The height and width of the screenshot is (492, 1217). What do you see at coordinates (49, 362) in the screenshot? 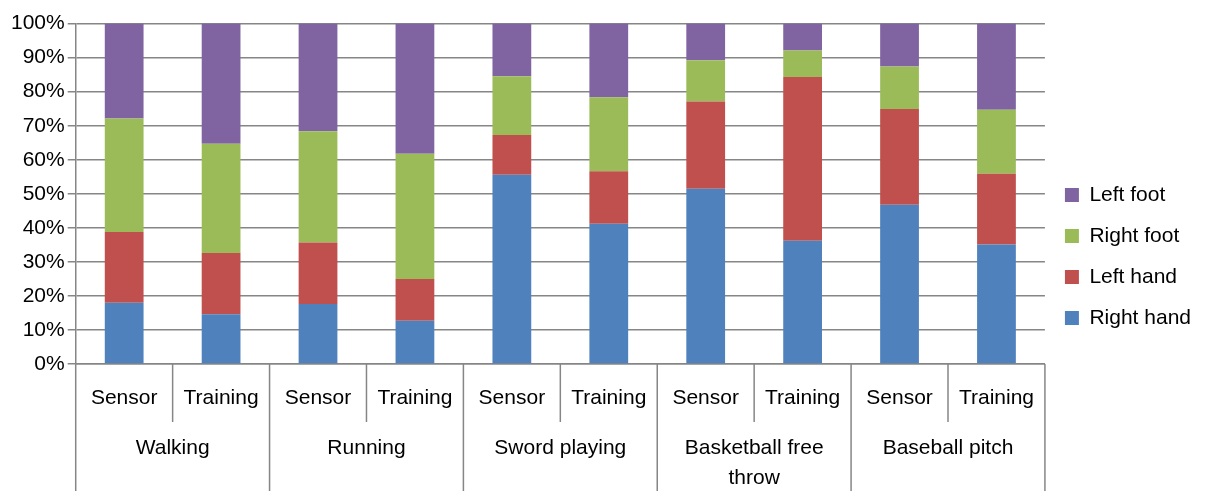
I see `y-tick-label: 0%` at bounding box center [49, 362].